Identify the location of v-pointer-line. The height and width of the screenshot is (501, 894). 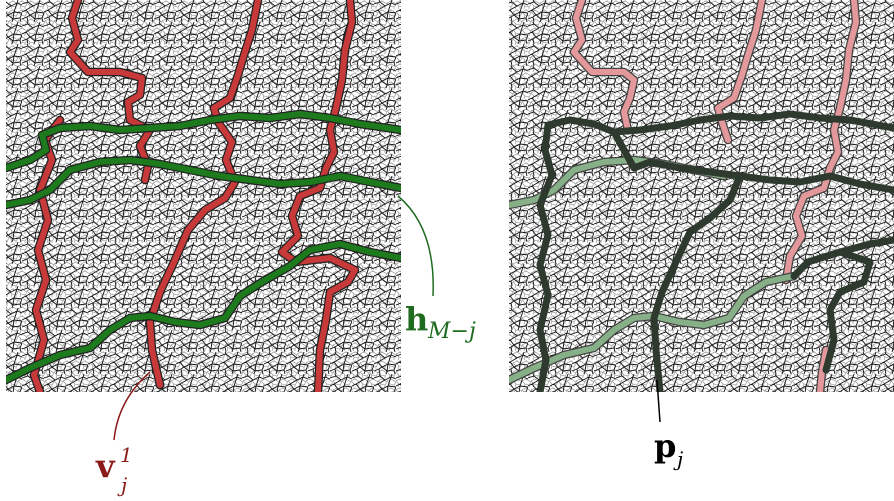
(132, 406).